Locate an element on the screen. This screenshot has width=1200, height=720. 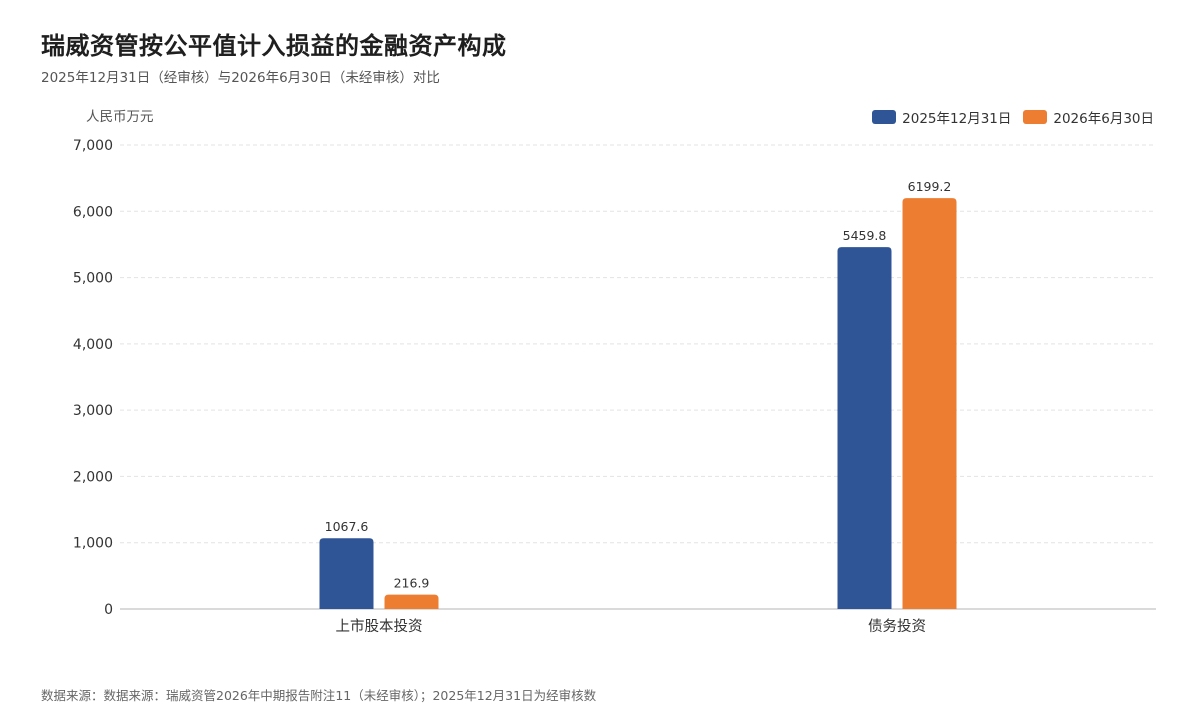
data-label: 6199.2 is located at coordinates (930, 186).